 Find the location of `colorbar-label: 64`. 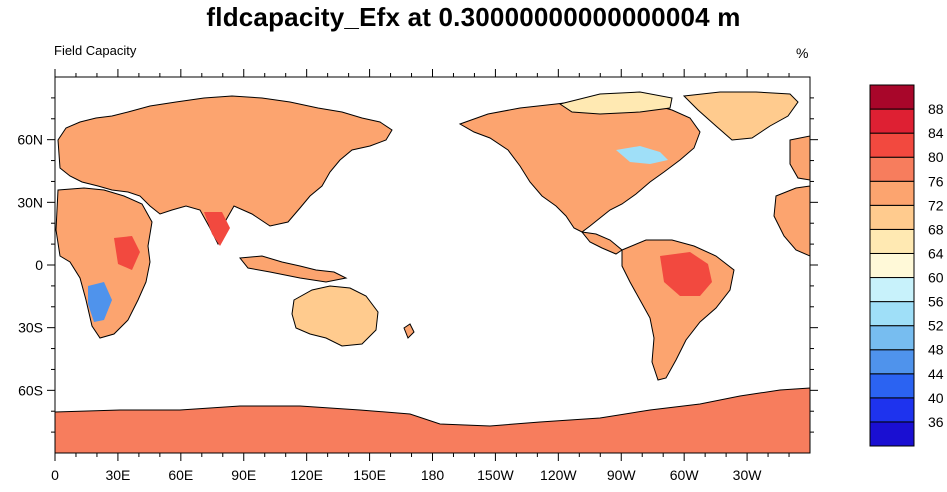

colorbar-label: 64 is located at coordinates (936, 253).